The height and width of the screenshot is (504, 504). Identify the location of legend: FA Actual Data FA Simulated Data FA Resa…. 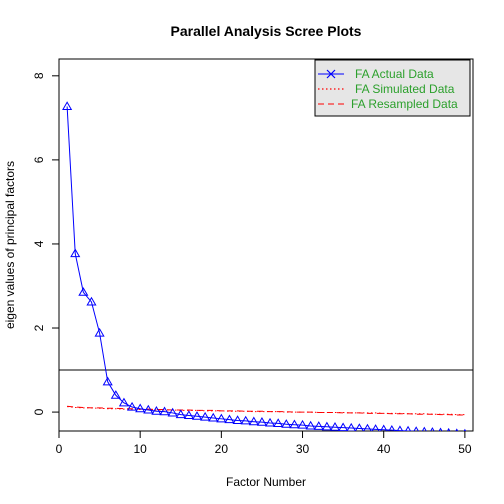
(392, 88).